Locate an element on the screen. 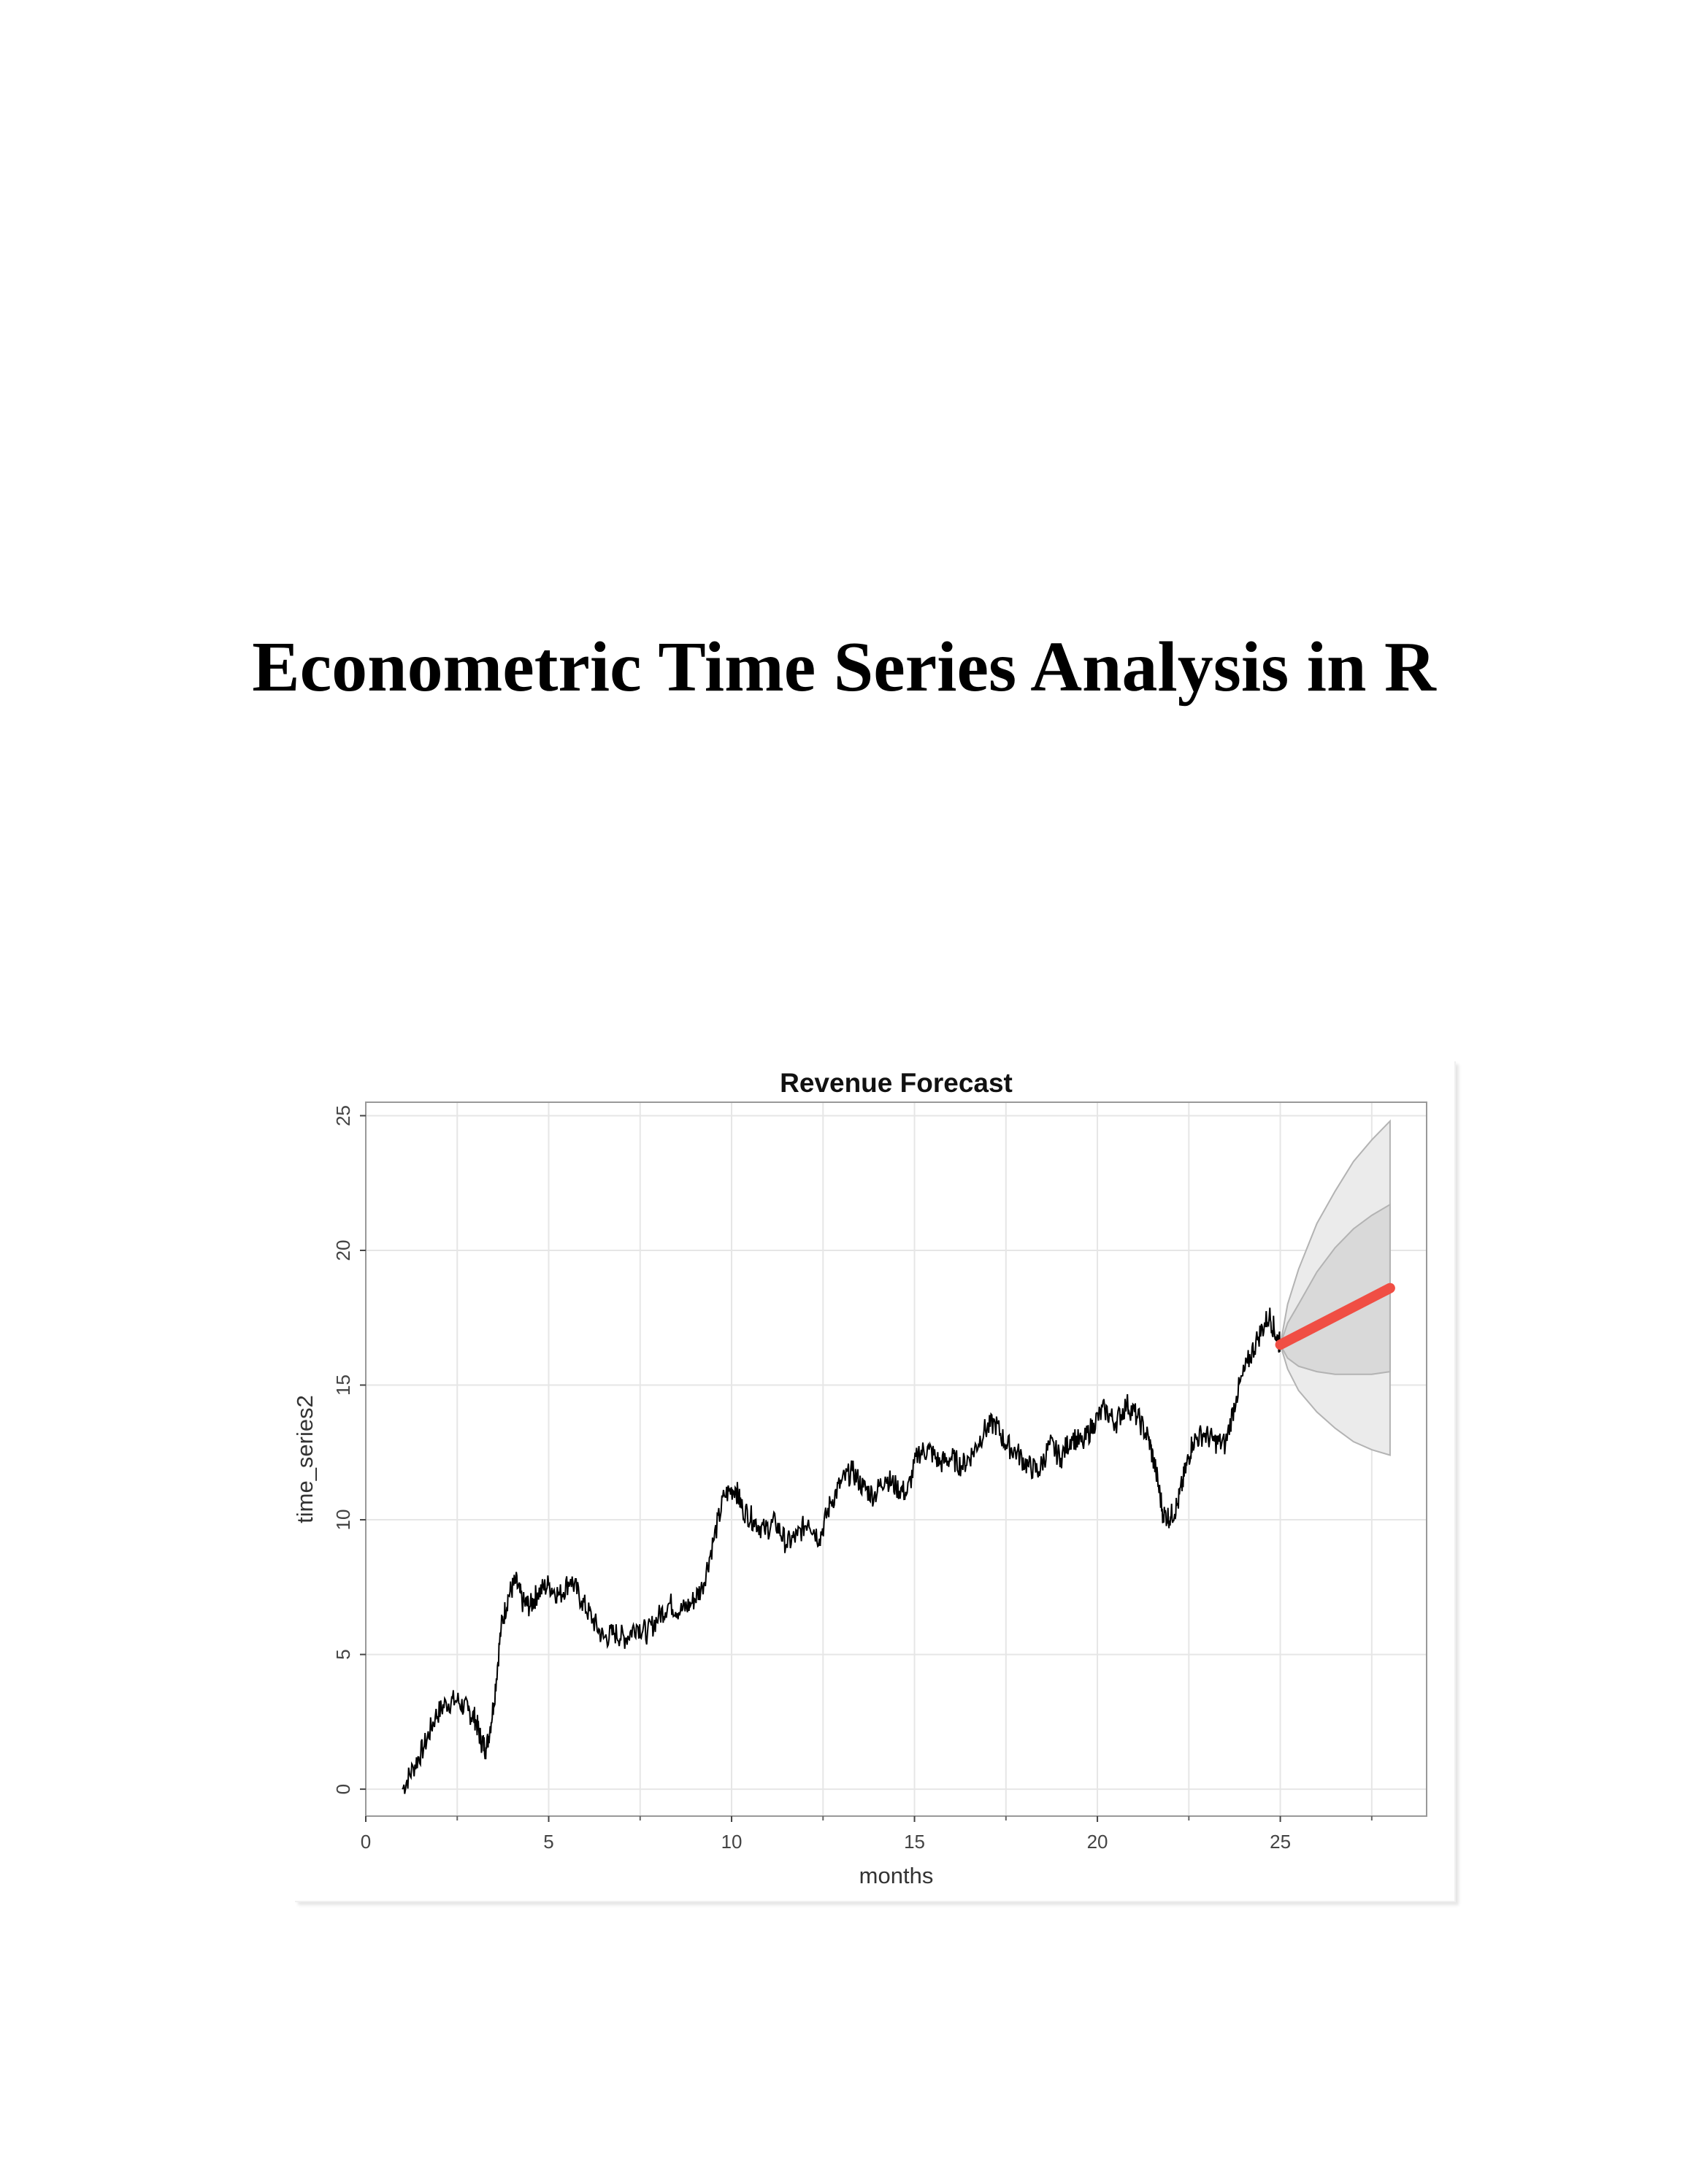  x-tick-label: 0 is located at coordinates (366, 1842).